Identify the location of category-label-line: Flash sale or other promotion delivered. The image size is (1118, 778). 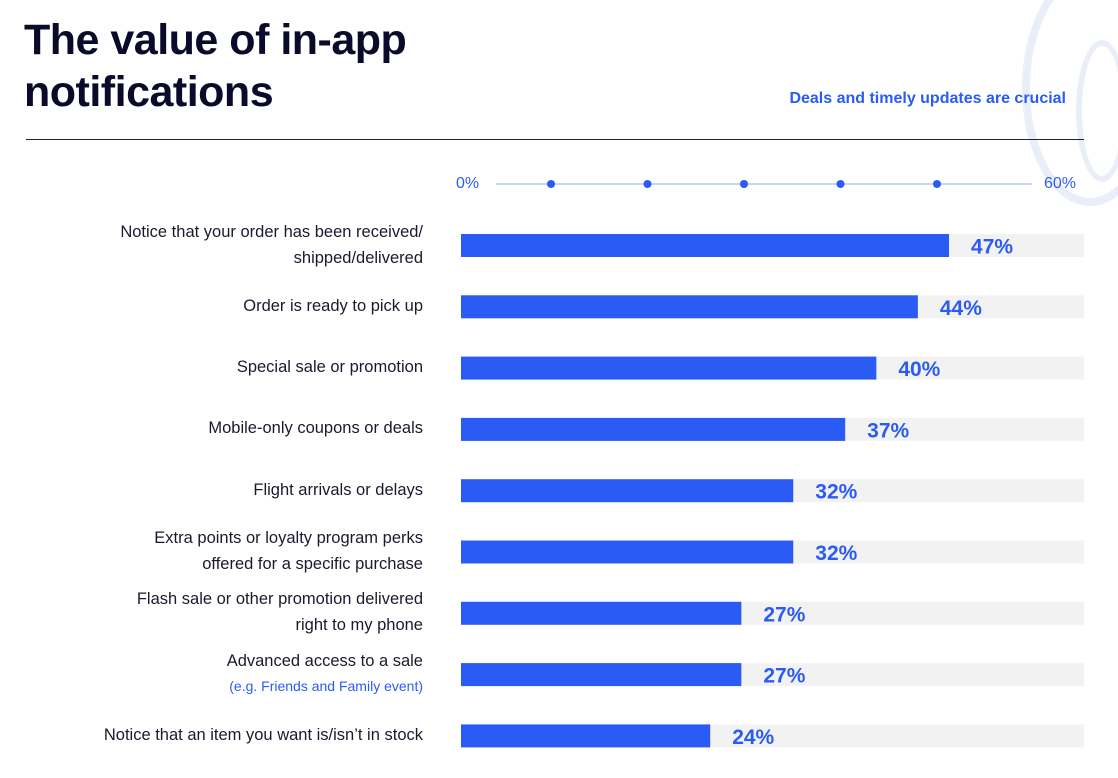
(279, 599).